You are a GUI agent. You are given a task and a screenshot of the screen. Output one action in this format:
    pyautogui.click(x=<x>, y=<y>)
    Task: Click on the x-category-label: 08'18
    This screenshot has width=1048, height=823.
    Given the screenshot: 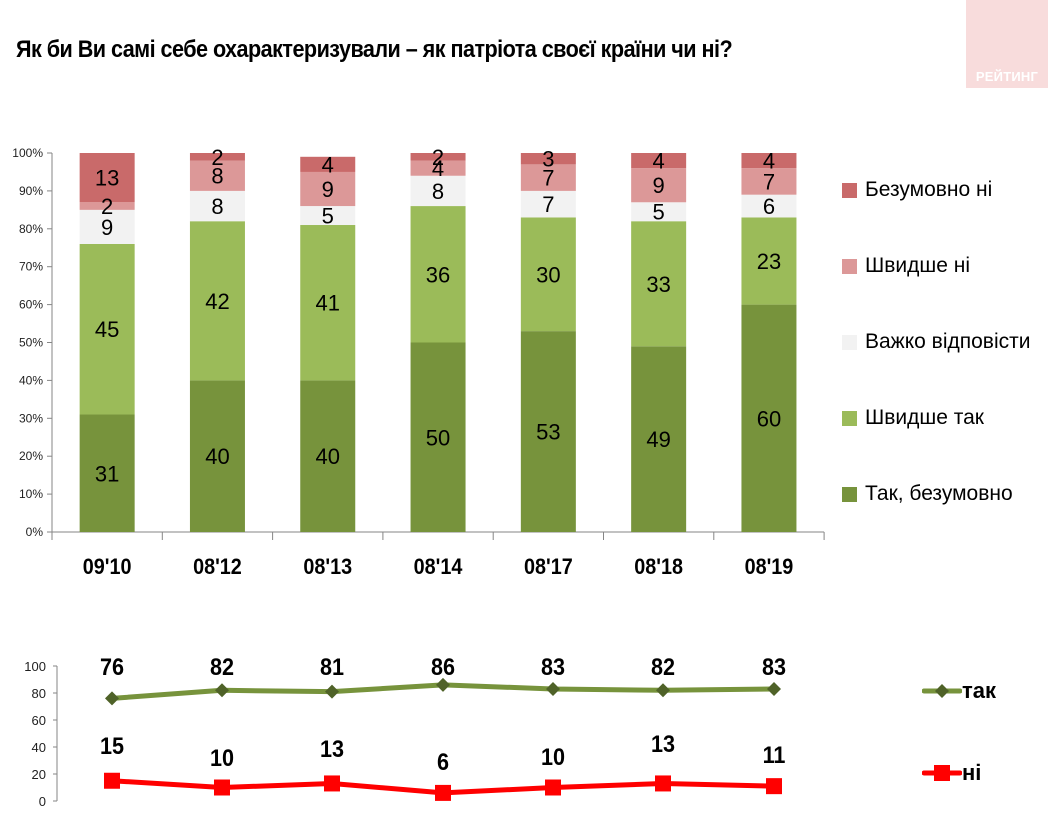 What is the action you would take?
    pyautogui.click(x=658, y=567)
    